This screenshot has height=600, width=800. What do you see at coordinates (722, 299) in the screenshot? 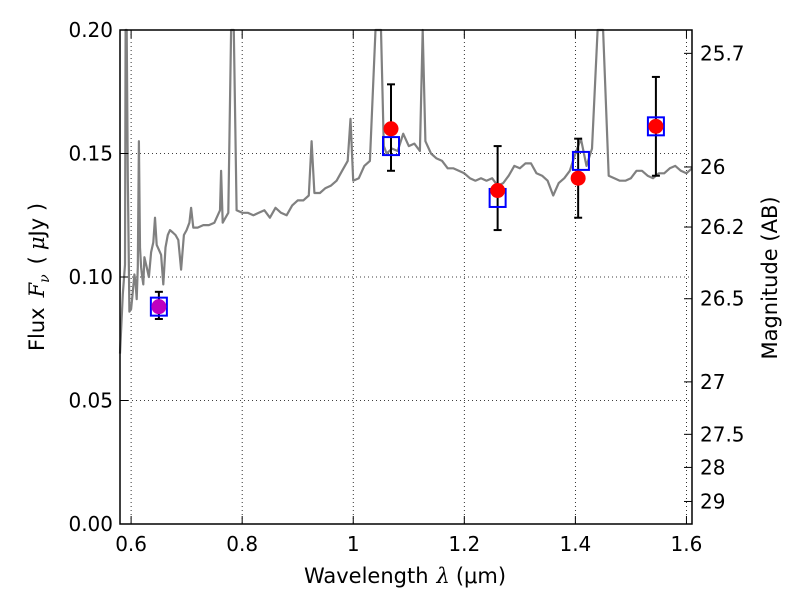
I see `y2-tick-label: 26.5` at bounding box center [722, 299].